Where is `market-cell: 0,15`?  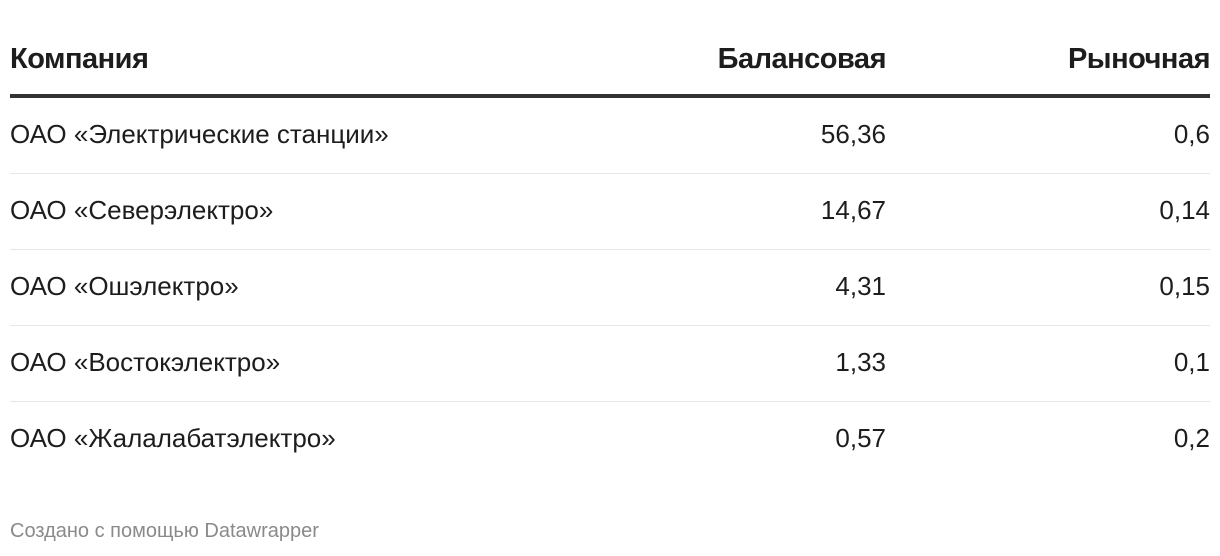 market-cell: 0,15 is located at coordinates (1184, 285).